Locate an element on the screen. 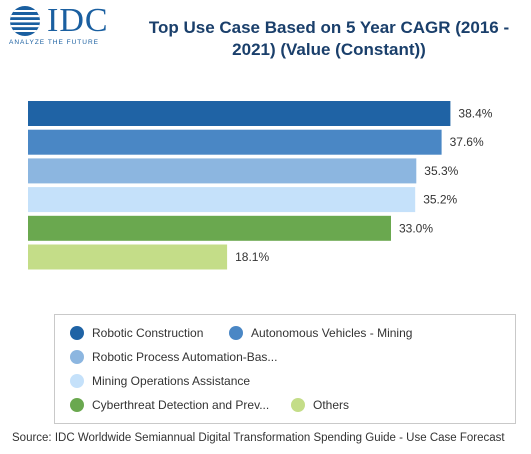  logo-tagline: ANALYZE THE FUTURE is located at coordinates (54, 42).